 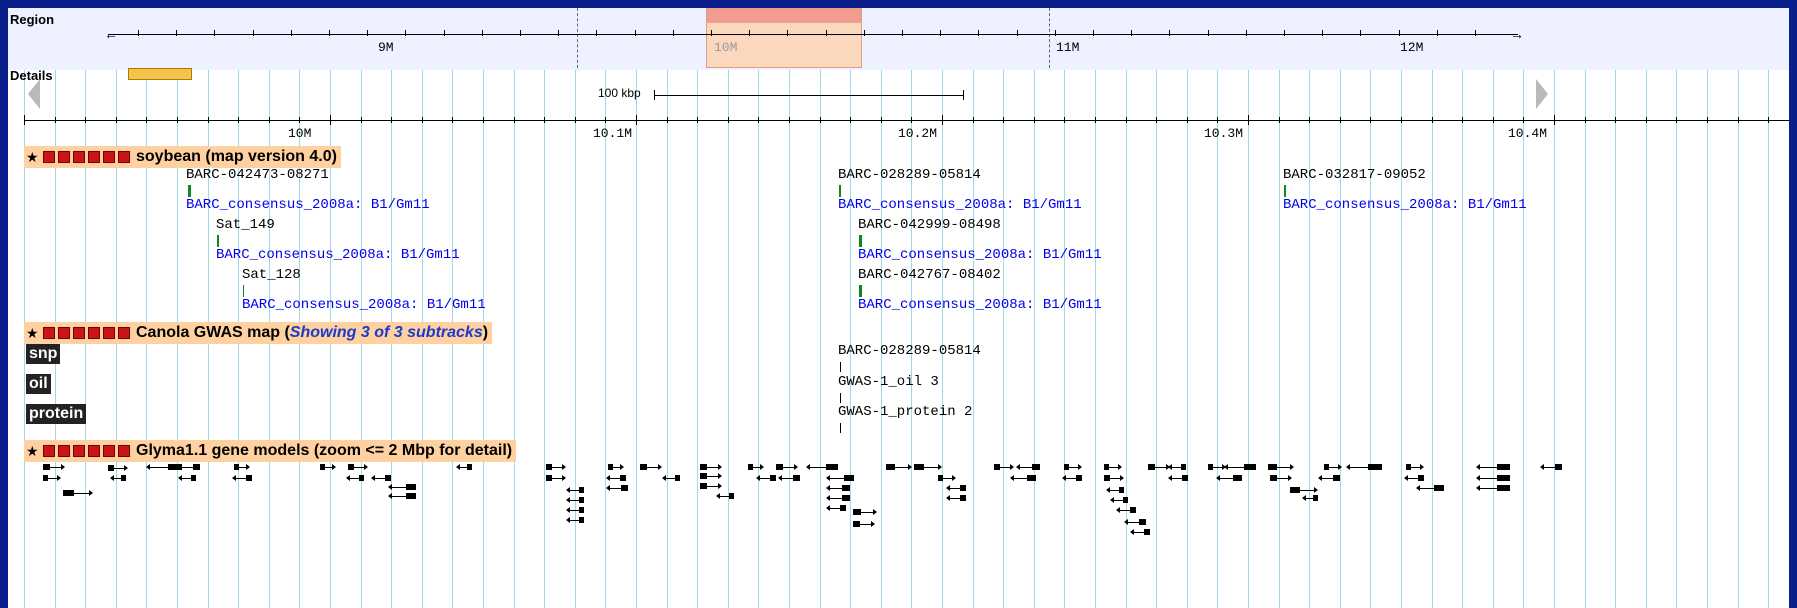 What do you see at coordinates (784, 38) in the screenshot?
I see `region-view-highlight` at bounding box center [784, 38].